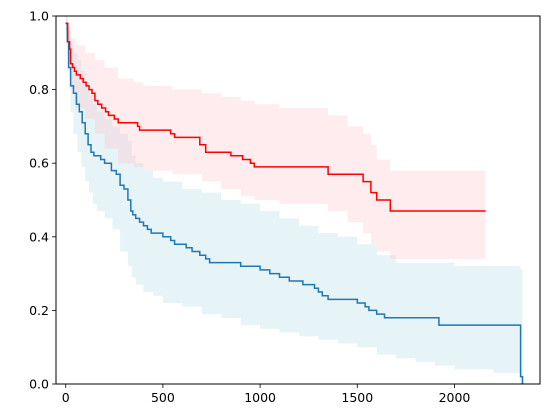 This screenshot has width=547, height=418. I want to click on y-axis: 0.0 0.2 0.4 0.6 0.8 1.0, so click(42, 200).